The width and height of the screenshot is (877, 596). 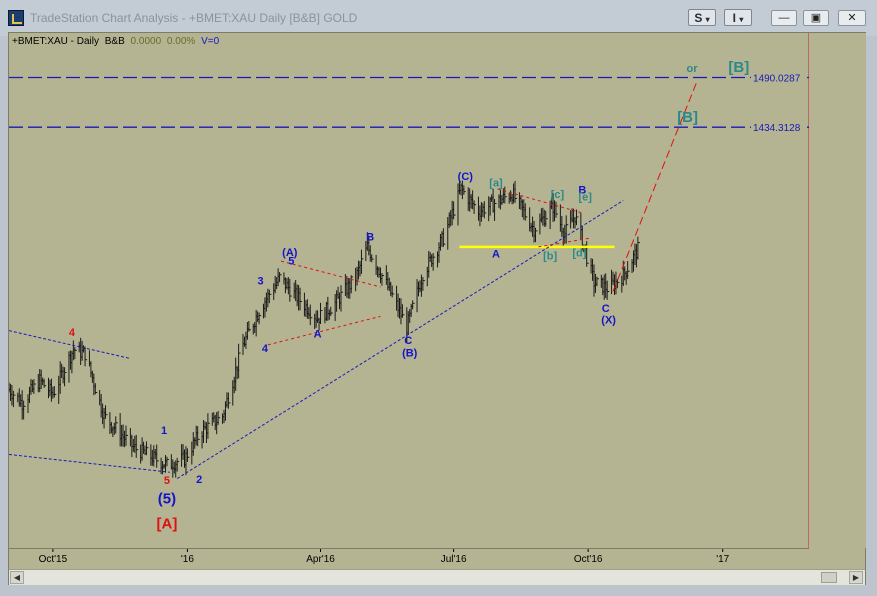 What do you see at coordinates (702, 17) in the screenshot?
I see `s-menu-button: S ▾` at bounding box center [702, 17].